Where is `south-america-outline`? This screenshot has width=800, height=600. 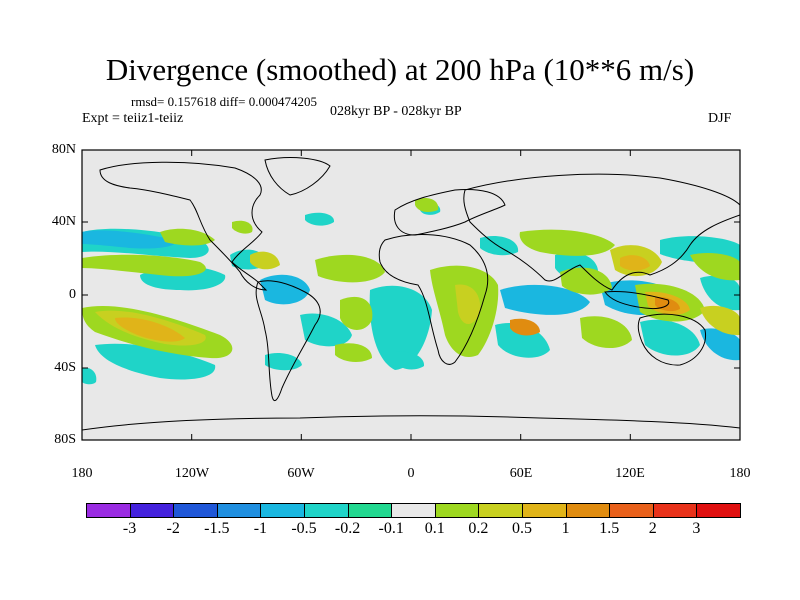 south-america-outline is located at coordinates (288, 341).